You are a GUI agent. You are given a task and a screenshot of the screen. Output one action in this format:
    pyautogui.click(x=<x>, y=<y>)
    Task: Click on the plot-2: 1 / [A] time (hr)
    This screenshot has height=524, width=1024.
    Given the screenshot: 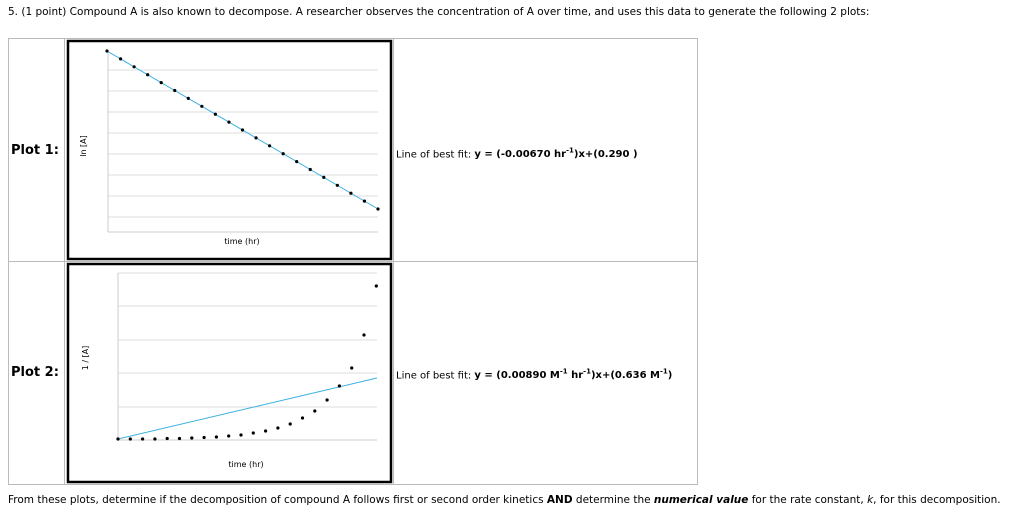 What is the action you would take?
    pyautogui.click(x=229, y=373)
    